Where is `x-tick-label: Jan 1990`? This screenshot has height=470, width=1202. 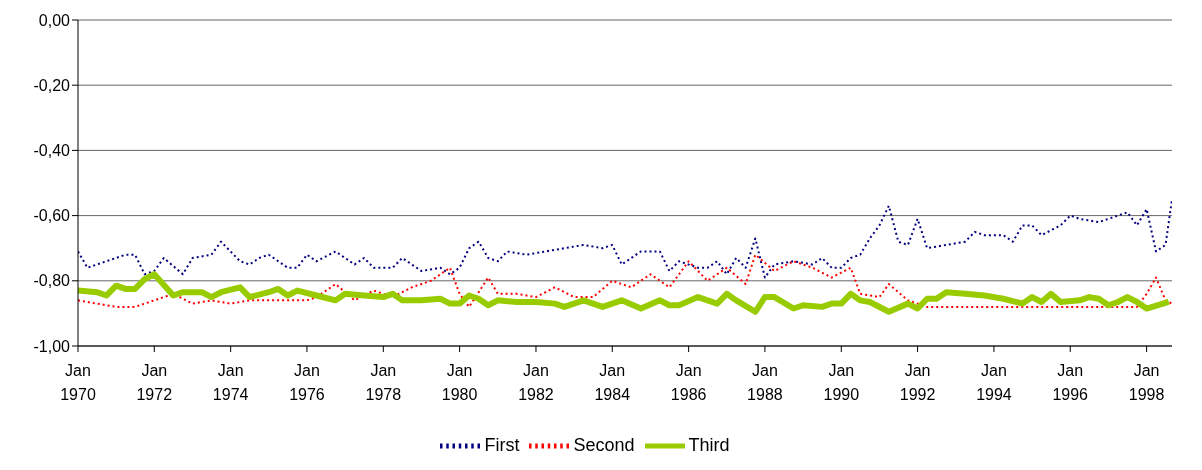
x-tick-label: Jan 1990 is located at coordinates (841, 382).